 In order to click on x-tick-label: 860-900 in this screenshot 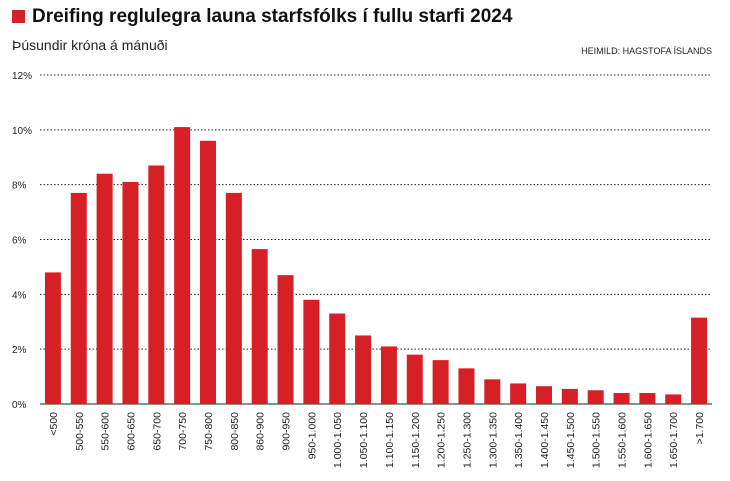, I will do `click(261, 431)`.